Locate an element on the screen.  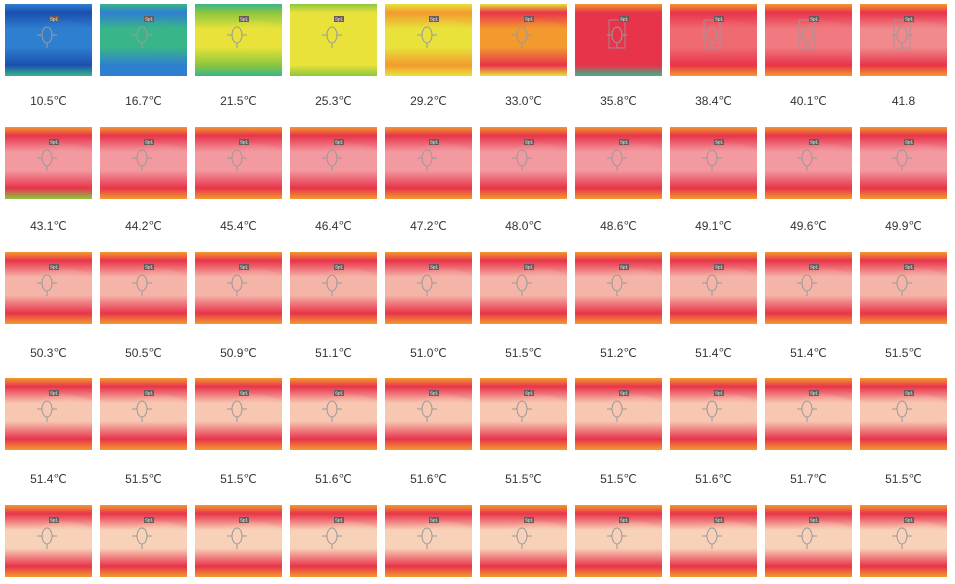
temperature-label: 38.4℃ is located at coordinates (713, 101).